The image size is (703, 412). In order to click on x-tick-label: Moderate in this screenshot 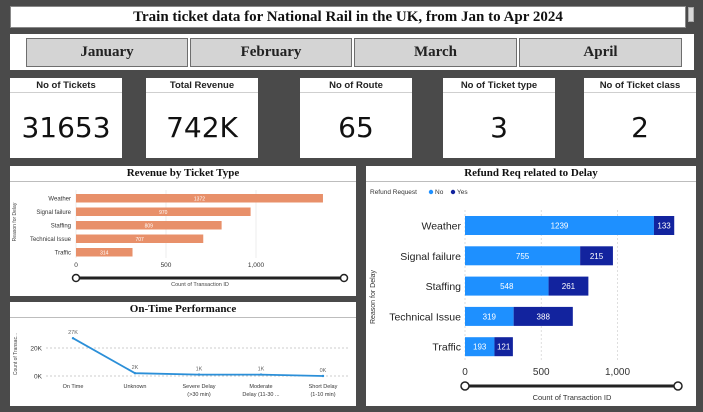, I will do `click(260, 387)`.